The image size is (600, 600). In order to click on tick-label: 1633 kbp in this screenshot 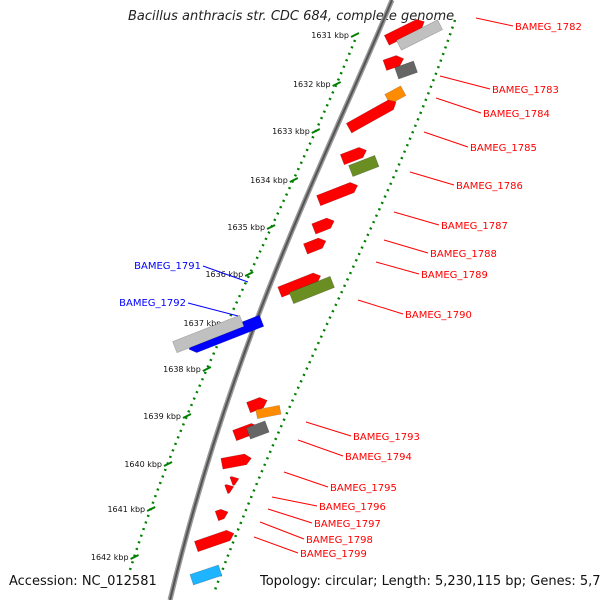, I will do `click(291, 131)`.